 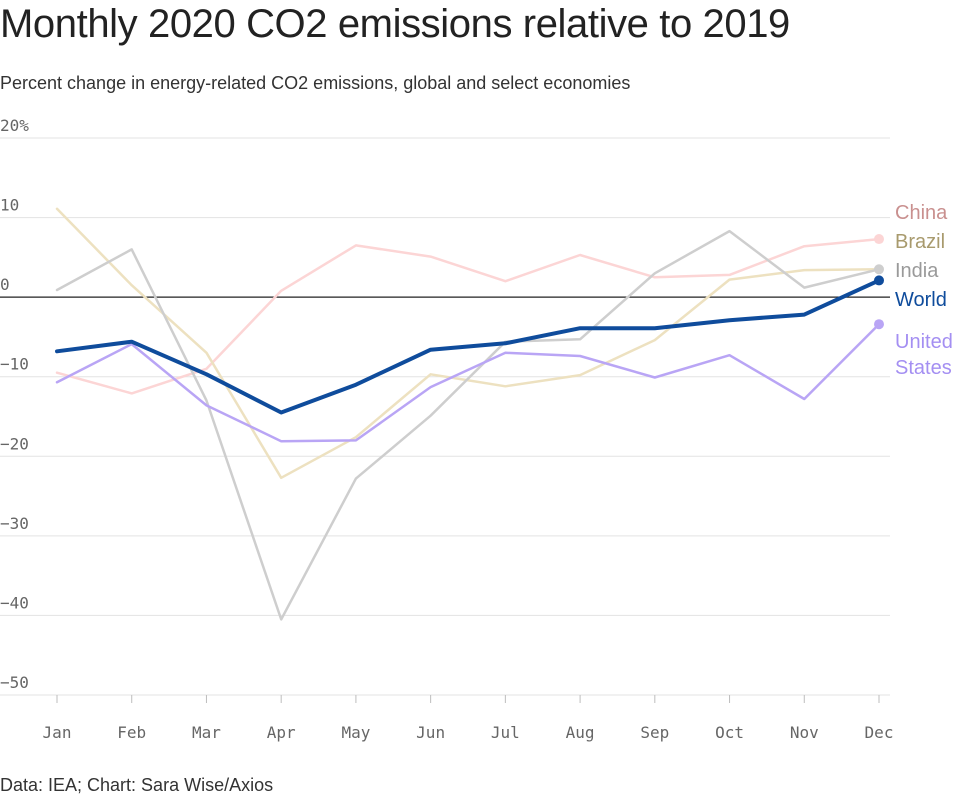 I want to click on x-tick-label: Dec, so click(x=879, y=732).